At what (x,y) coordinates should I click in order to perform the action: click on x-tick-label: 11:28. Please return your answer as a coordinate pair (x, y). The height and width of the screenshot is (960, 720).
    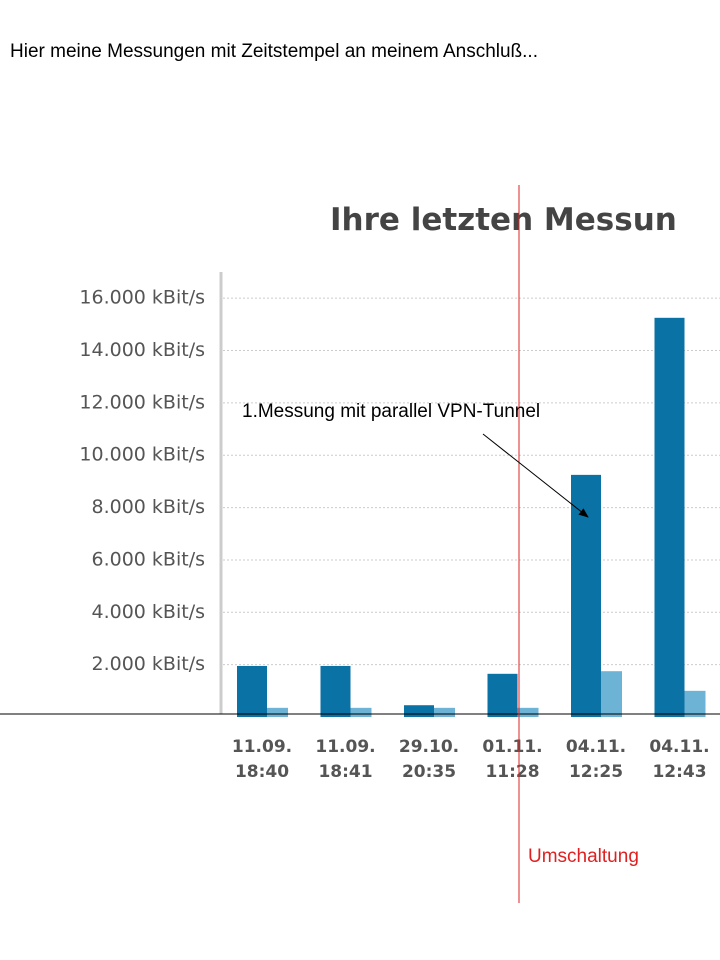
    Looking at the image, I should click on (512, 772).